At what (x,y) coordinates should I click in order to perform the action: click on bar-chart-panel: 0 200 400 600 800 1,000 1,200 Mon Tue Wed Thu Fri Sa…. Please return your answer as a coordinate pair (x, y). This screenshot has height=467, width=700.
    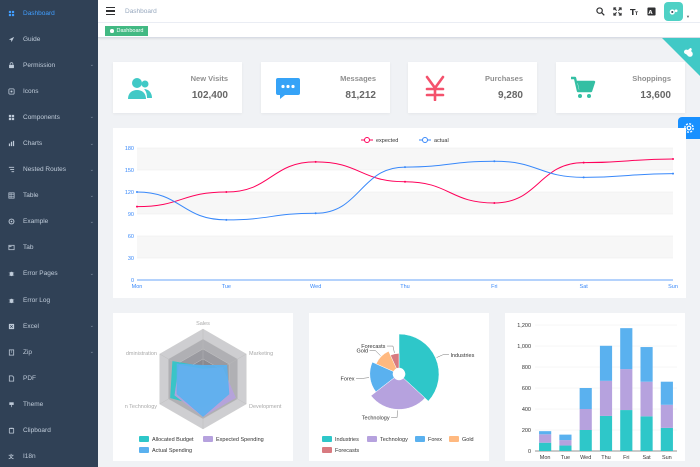
    Looking at the image, I should click on (595, 387).